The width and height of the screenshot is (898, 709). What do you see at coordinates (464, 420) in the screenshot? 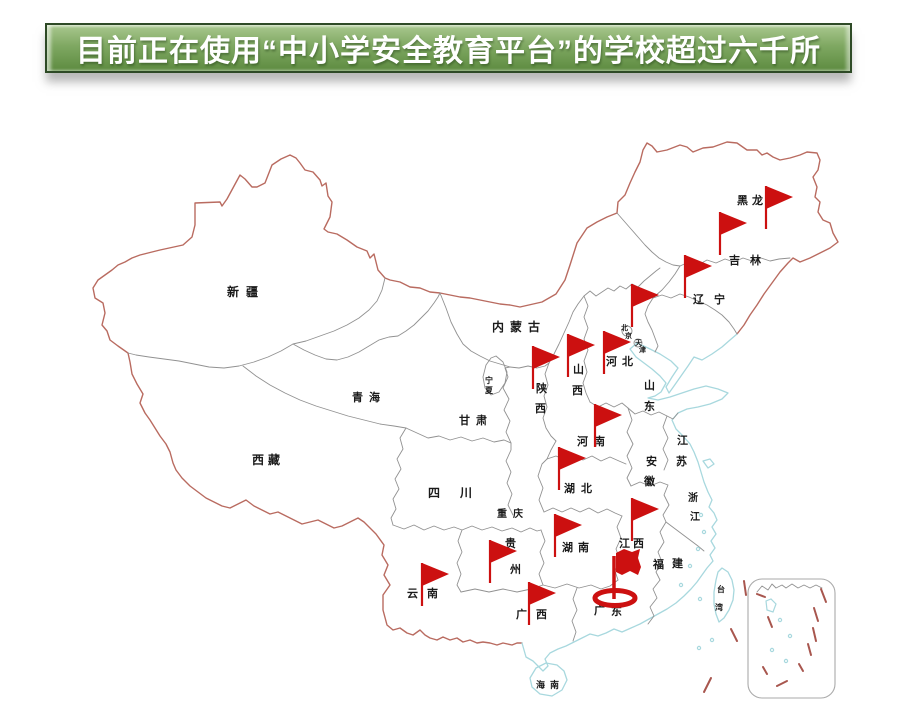
I see `label-gansu: 甘` at bounding box center [464, 420].